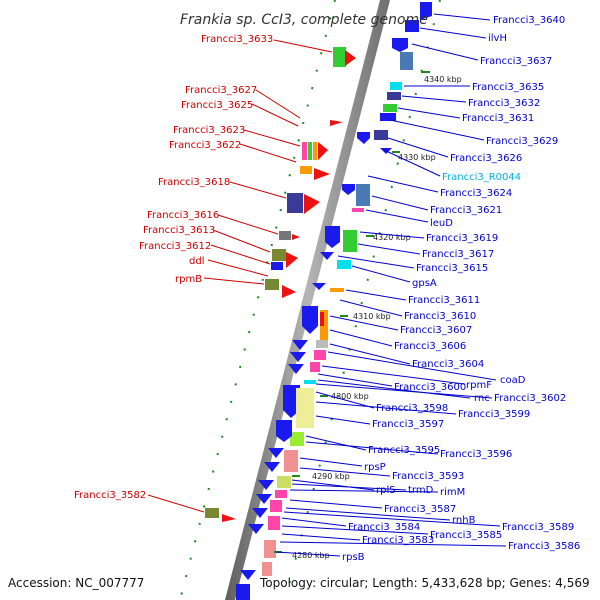 This screenshot has width=600, height=600. Describe the element at coordinates (486, 158) in the screenshot. I see `gene-label-right: Francci3_3626` at that location.